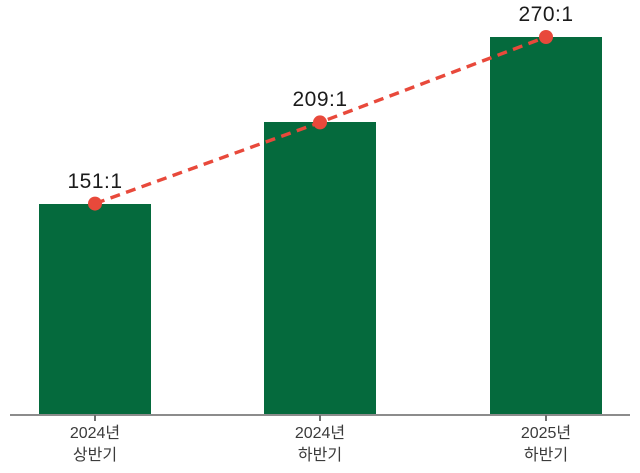 This screenshot has width=640, height=473. What do you see at coordinates (95, 455) in the screenshot?
I see `x-axis-label-line: 상반기` at bounding box center [95, 455].